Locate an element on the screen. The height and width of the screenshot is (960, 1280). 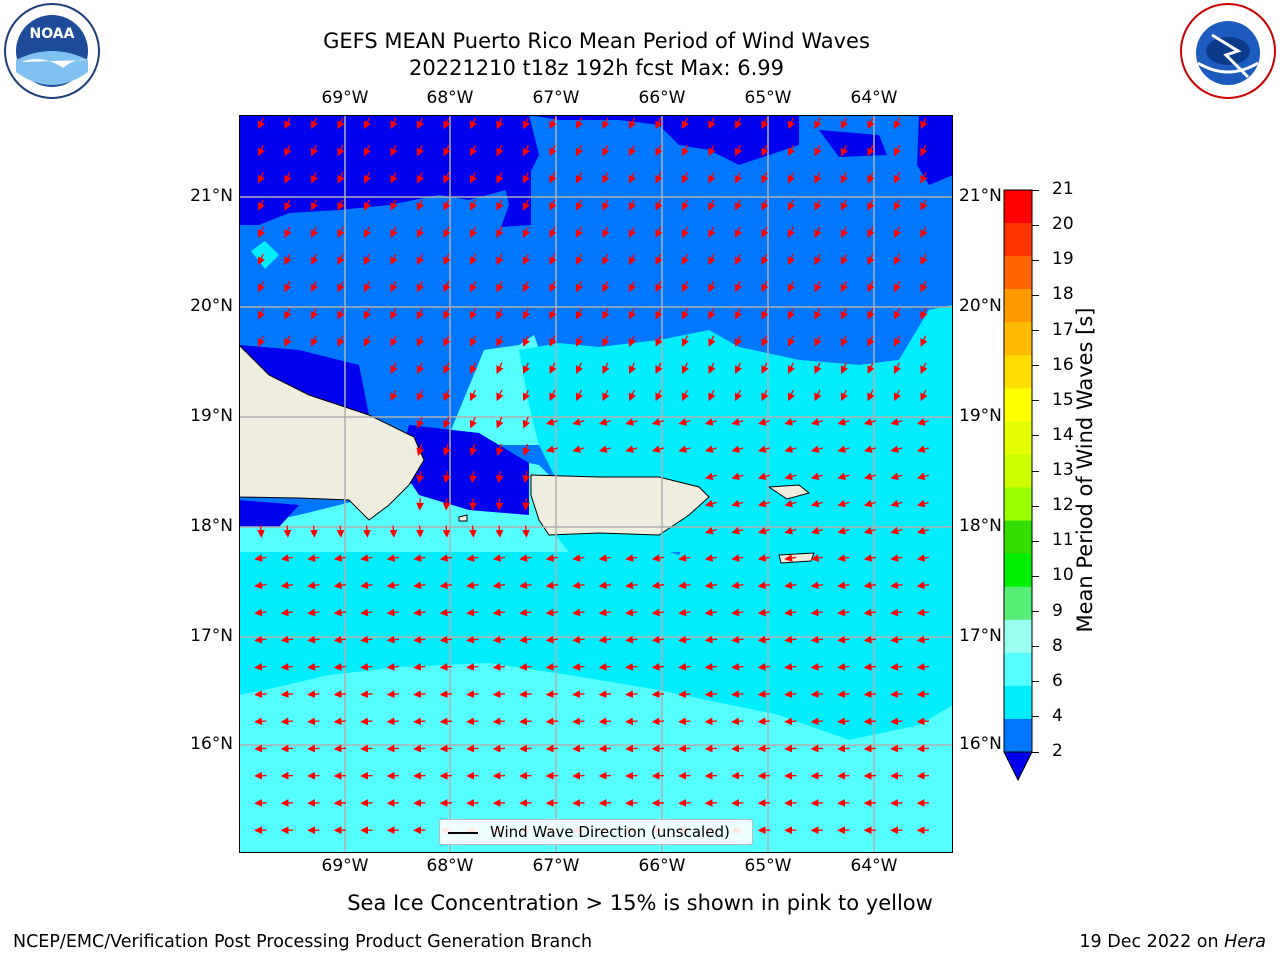
lat-tick-right: 19°N is located at coordinates (980, 416).